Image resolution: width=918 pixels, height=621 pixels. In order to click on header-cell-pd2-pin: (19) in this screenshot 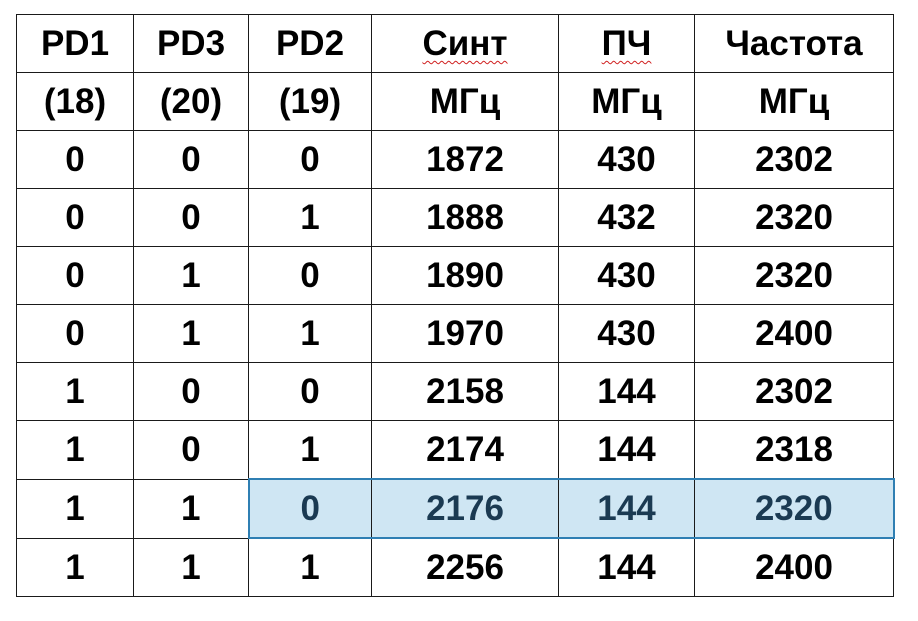, I will do `click(310, 101)`.